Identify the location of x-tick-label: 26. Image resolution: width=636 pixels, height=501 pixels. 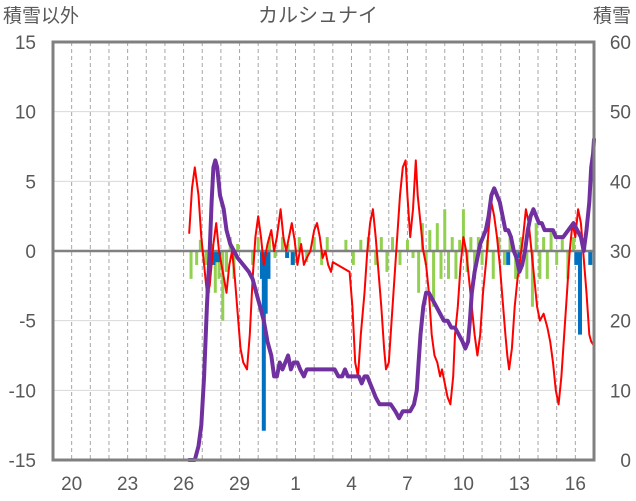
(183, 484).